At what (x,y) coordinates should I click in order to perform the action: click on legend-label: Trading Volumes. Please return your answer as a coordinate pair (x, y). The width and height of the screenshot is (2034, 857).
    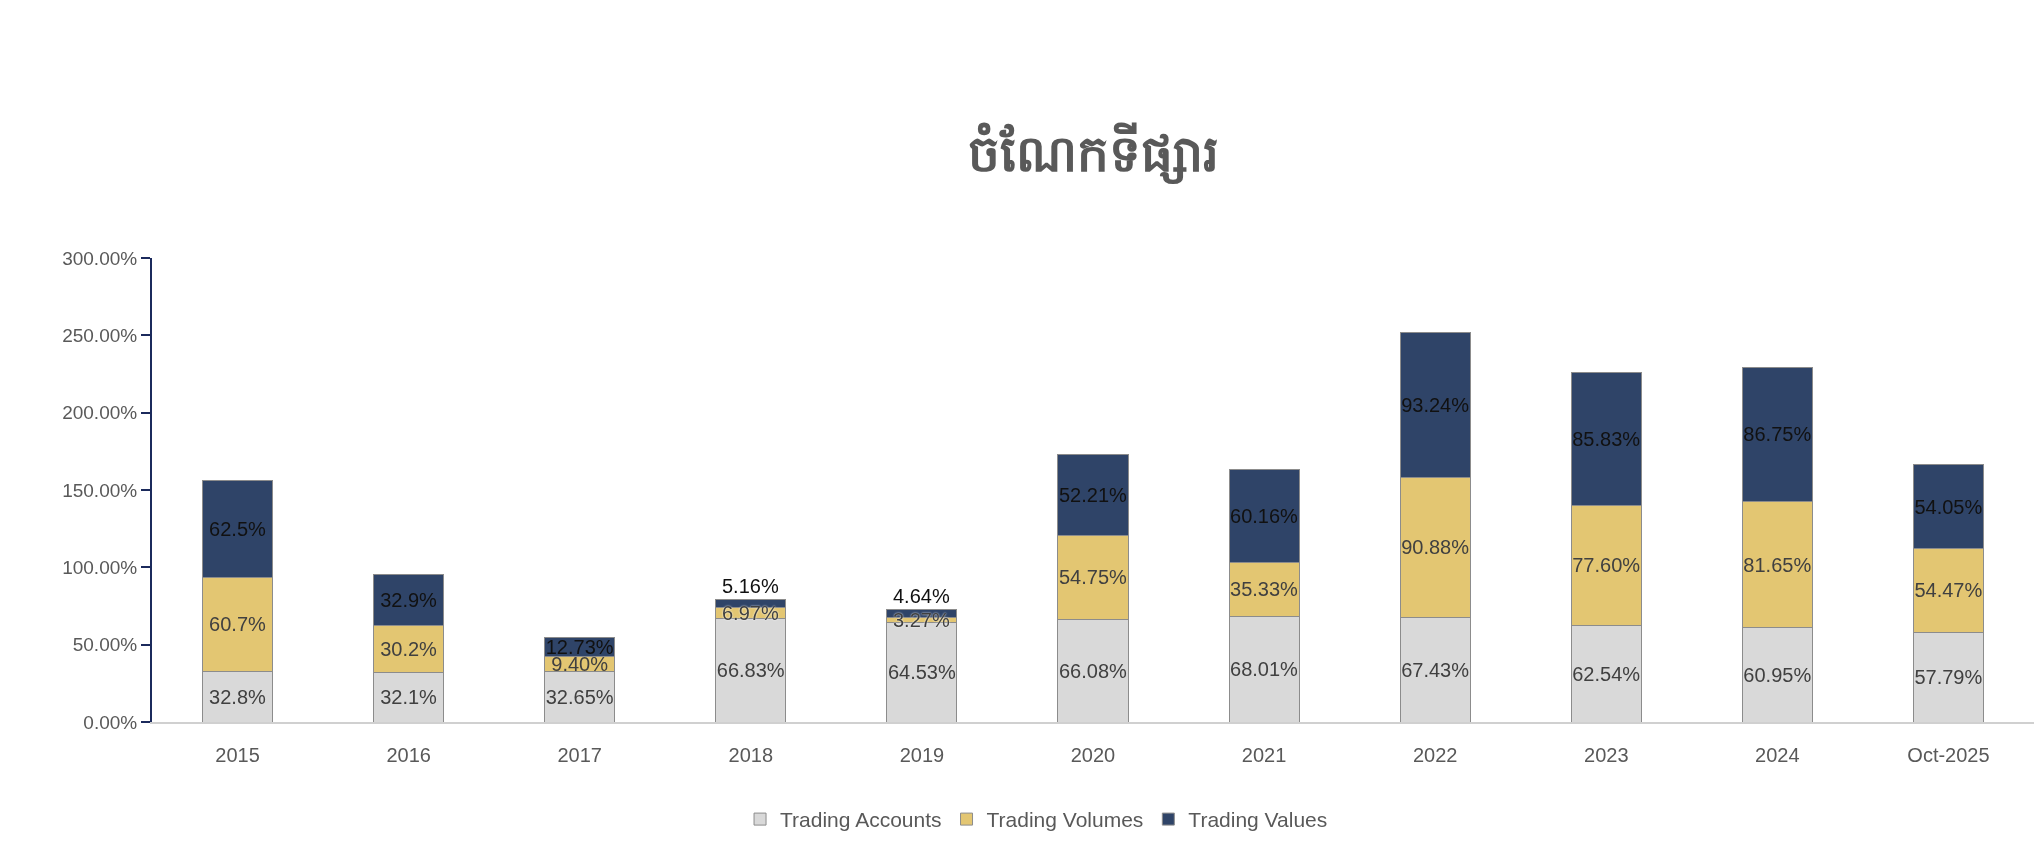
    Looking at the image, I should click on (1065, 820).